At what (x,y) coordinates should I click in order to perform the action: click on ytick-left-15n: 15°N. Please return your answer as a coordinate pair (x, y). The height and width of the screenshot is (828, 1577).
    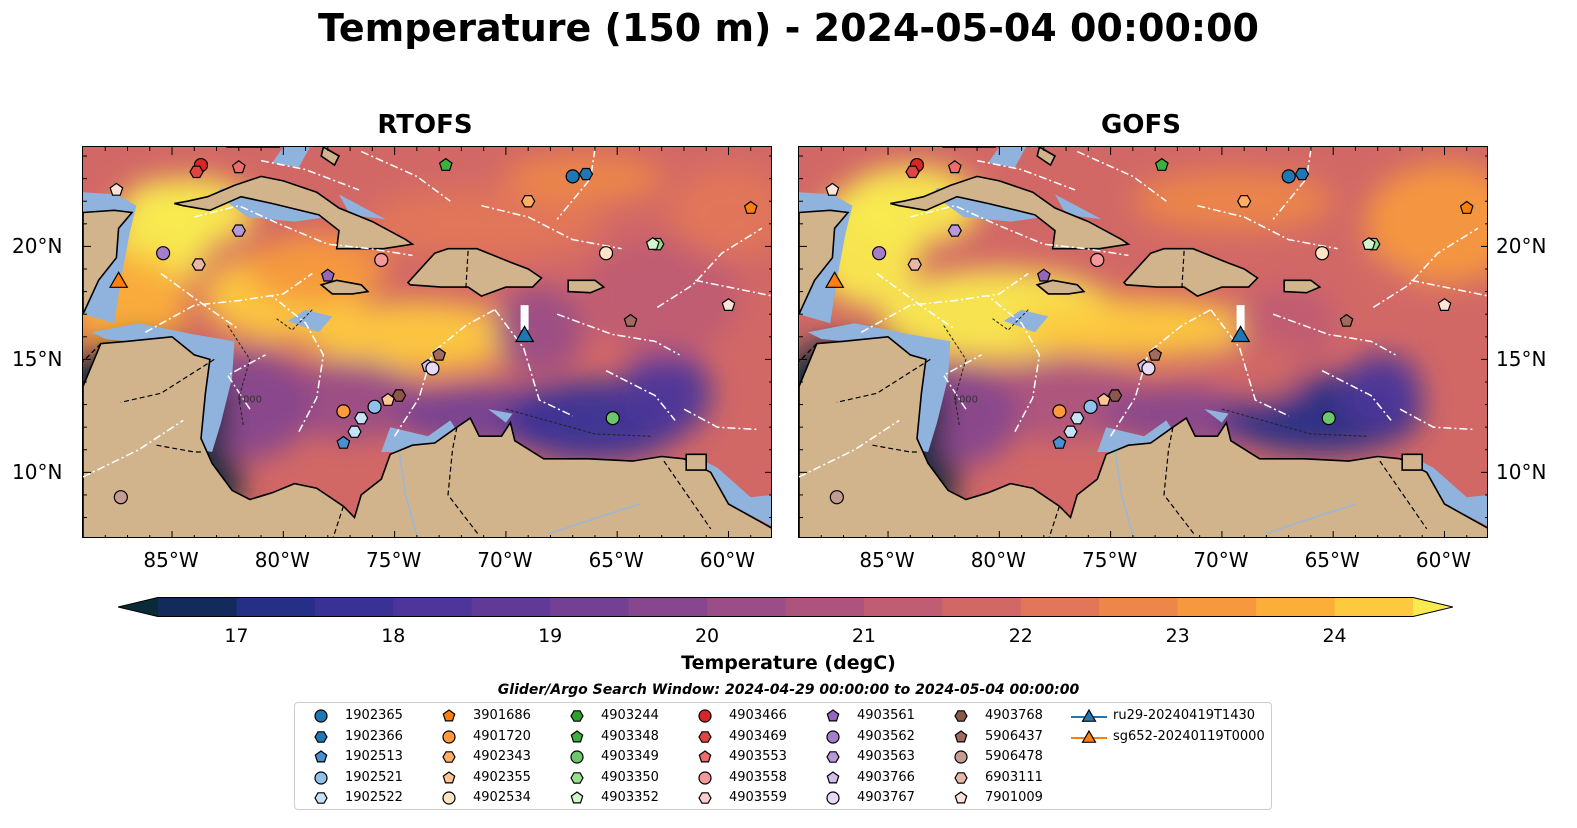
    Looking at the image, I should click on (37, 359).